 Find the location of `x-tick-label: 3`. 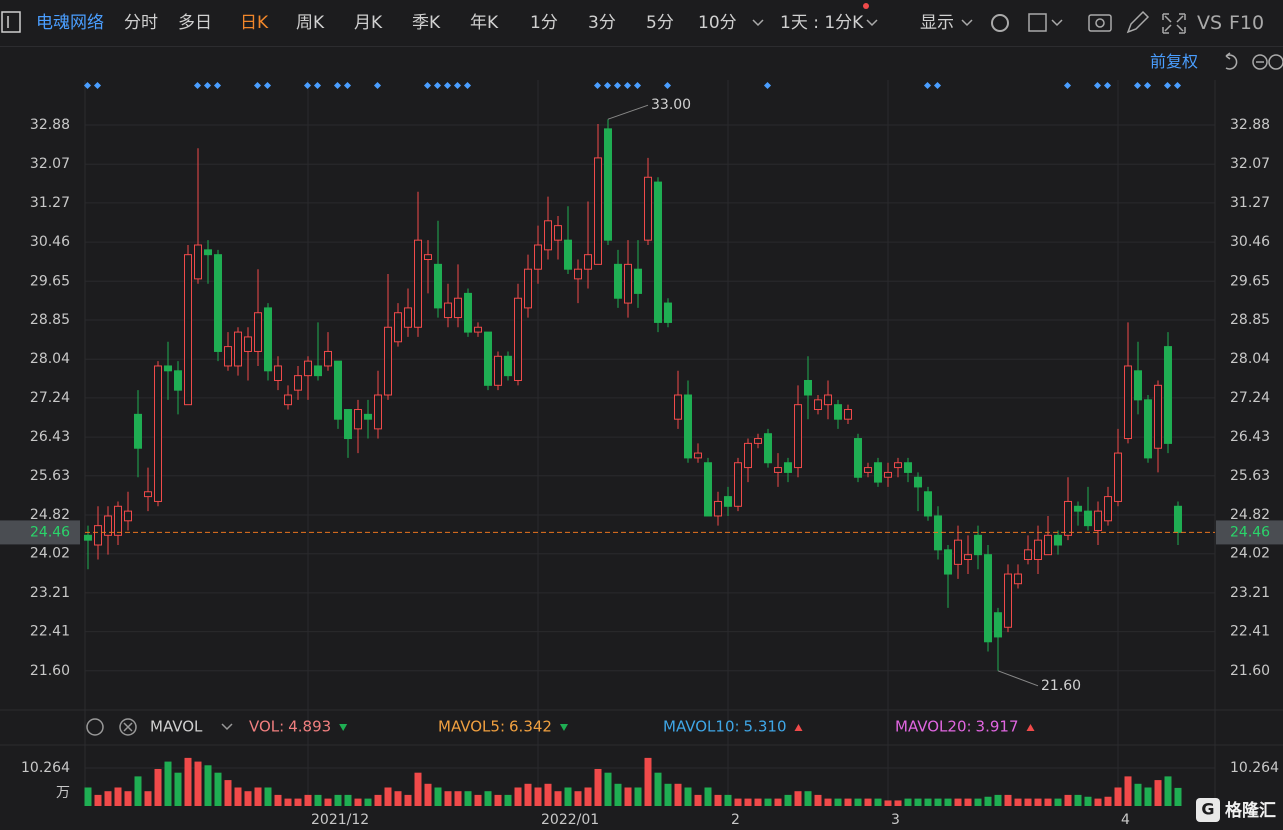

x-tick-label: 3 is located at coordinates (895, 820).